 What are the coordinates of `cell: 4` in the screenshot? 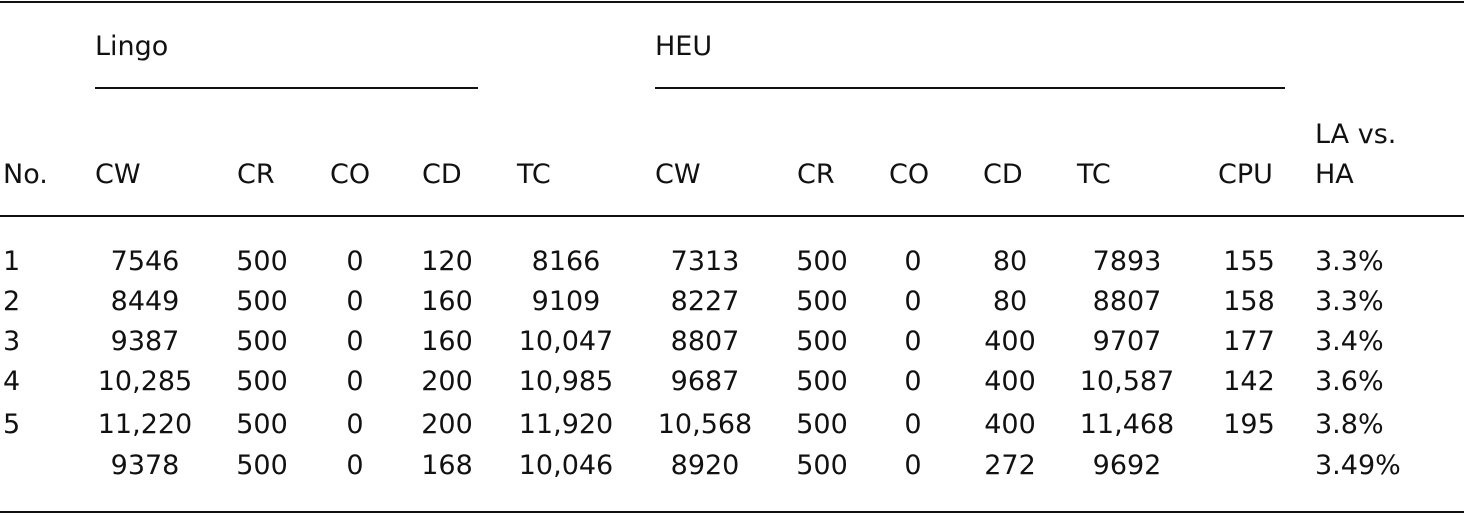 It's located at (12, 381).